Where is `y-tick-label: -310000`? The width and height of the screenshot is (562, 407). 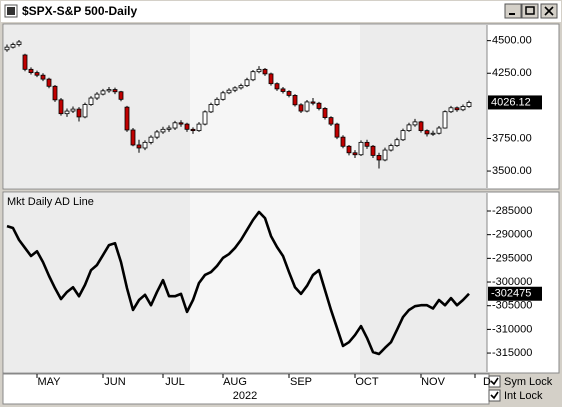 y-tick-label: -310000 is located at coordinates (512, 329).